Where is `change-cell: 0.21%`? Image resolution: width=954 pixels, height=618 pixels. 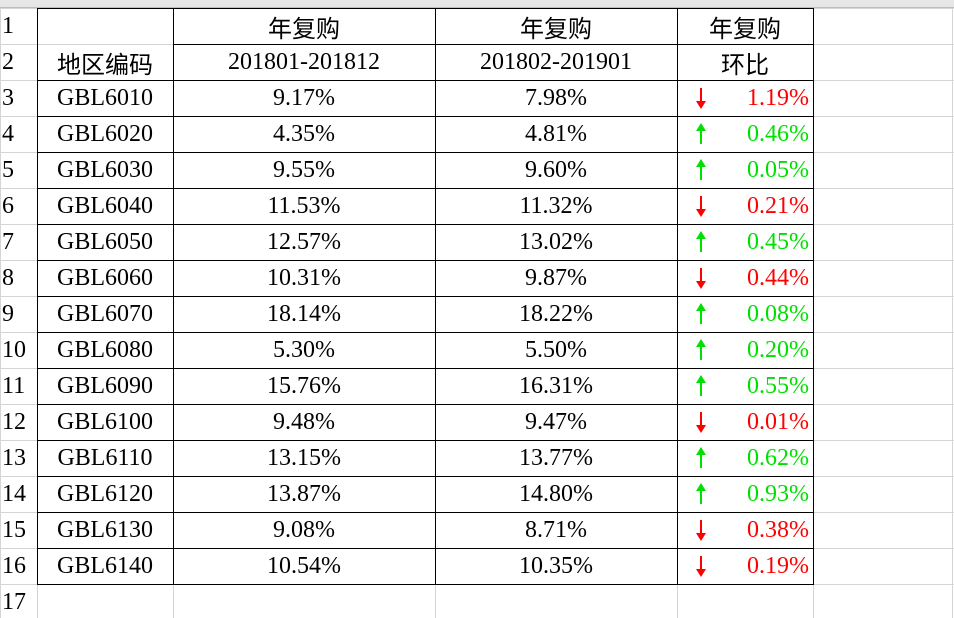 change-cell: 0.21% is located at coordinates (778, 205).